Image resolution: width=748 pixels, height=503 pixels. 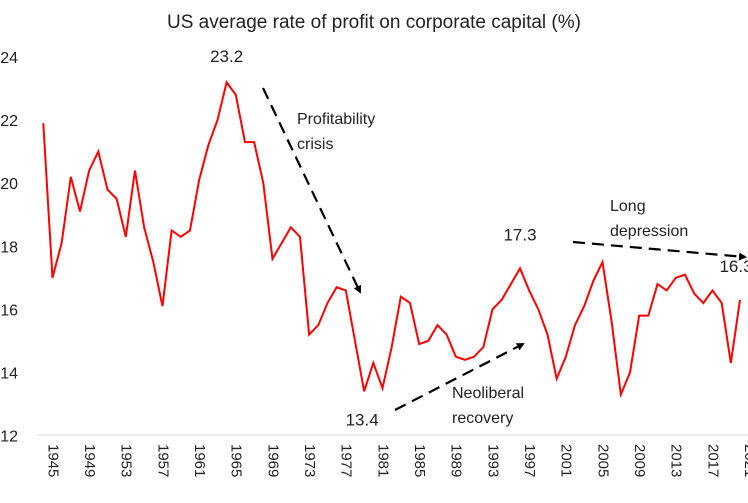 What do you see at coordinates (126, 460) in the screenshot?
I see `x-tick-label: 1953` at bounding box center [126, 460].